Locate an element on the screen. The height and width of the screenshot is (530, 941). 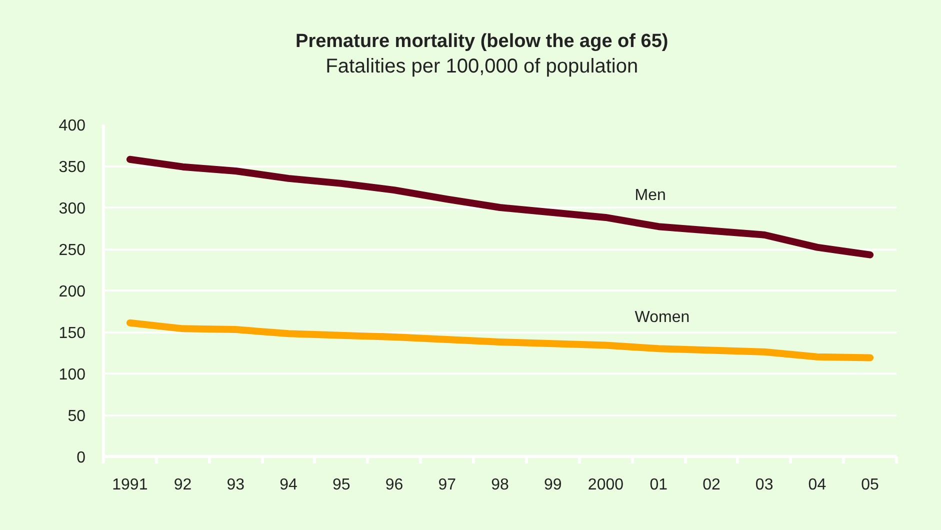
x-tick-label: 02 is located at coordinates (711, 485).